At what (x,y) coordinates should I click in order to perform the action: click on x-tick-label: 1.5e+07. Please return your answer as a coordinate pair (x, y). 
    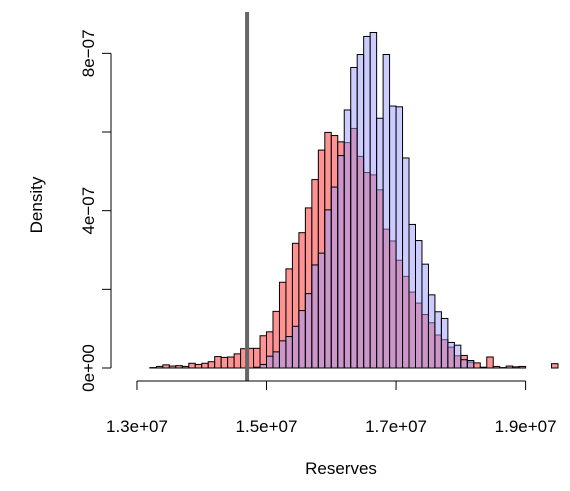
    Looking at the image, I should click on (267, 426).